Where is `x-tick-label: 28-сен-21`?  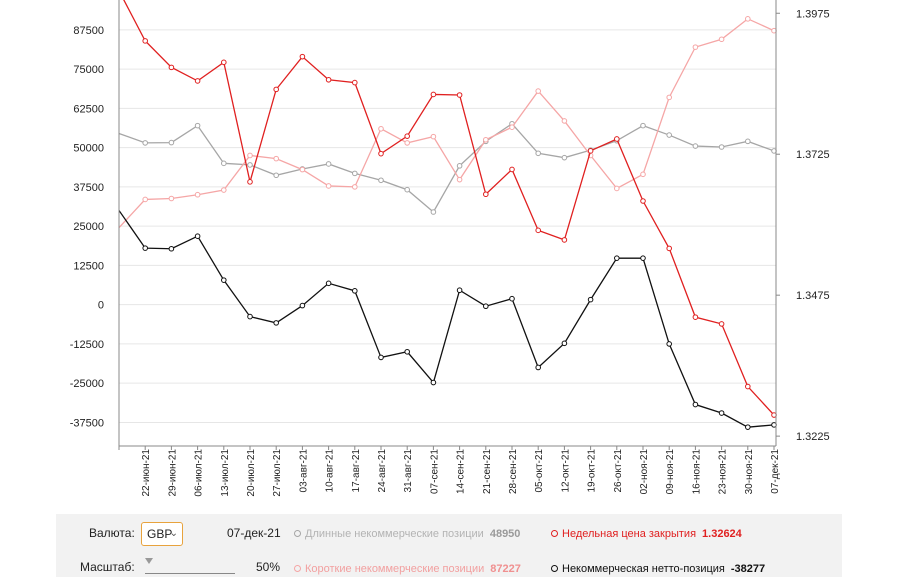 x-tick-label: 28-сен-21 is located at coordinates (513, 471).